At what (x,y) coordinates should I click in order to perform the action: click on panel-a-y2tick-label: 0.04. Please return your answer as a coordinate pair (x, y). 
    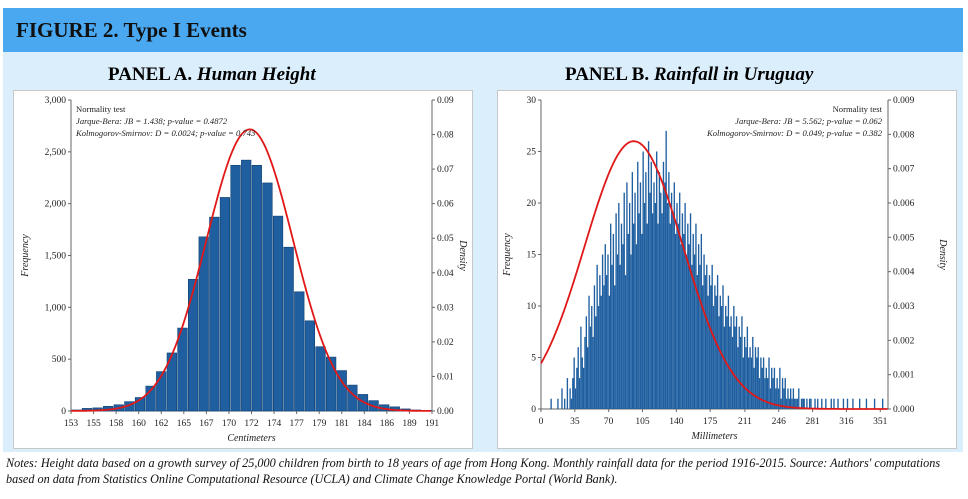
    Looking at the image, I should click on (445, 274).